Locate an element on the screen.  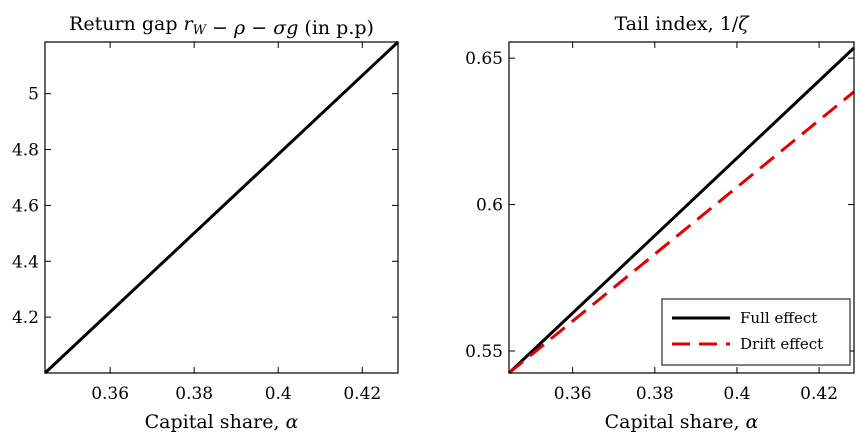
legend: Full effect Drift effect is located at coordinates (756, 332).